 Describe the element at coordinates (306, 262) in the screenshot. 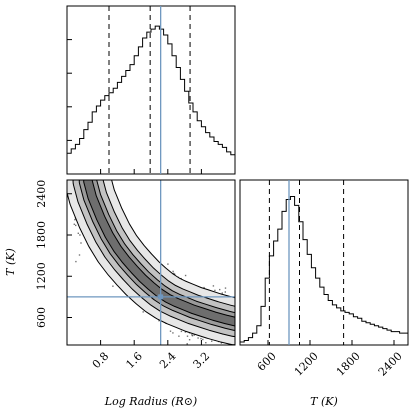

I see `hist-temperature-quantile-lines` at that location.